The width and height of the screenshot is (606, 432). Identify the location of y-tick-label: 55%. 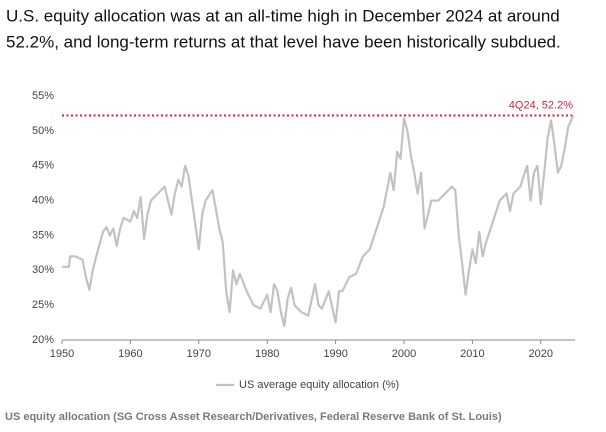
(43, 96).